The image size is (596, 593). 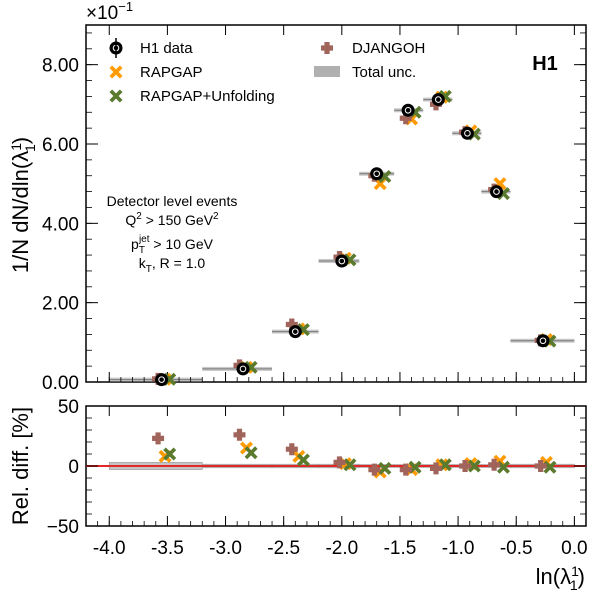 What do you see at coordinates (172, 245) in the screenshot?
I see `annotation-pt-jet-cut: pTjet > 10 GeV` at bounding box center [172, 245].